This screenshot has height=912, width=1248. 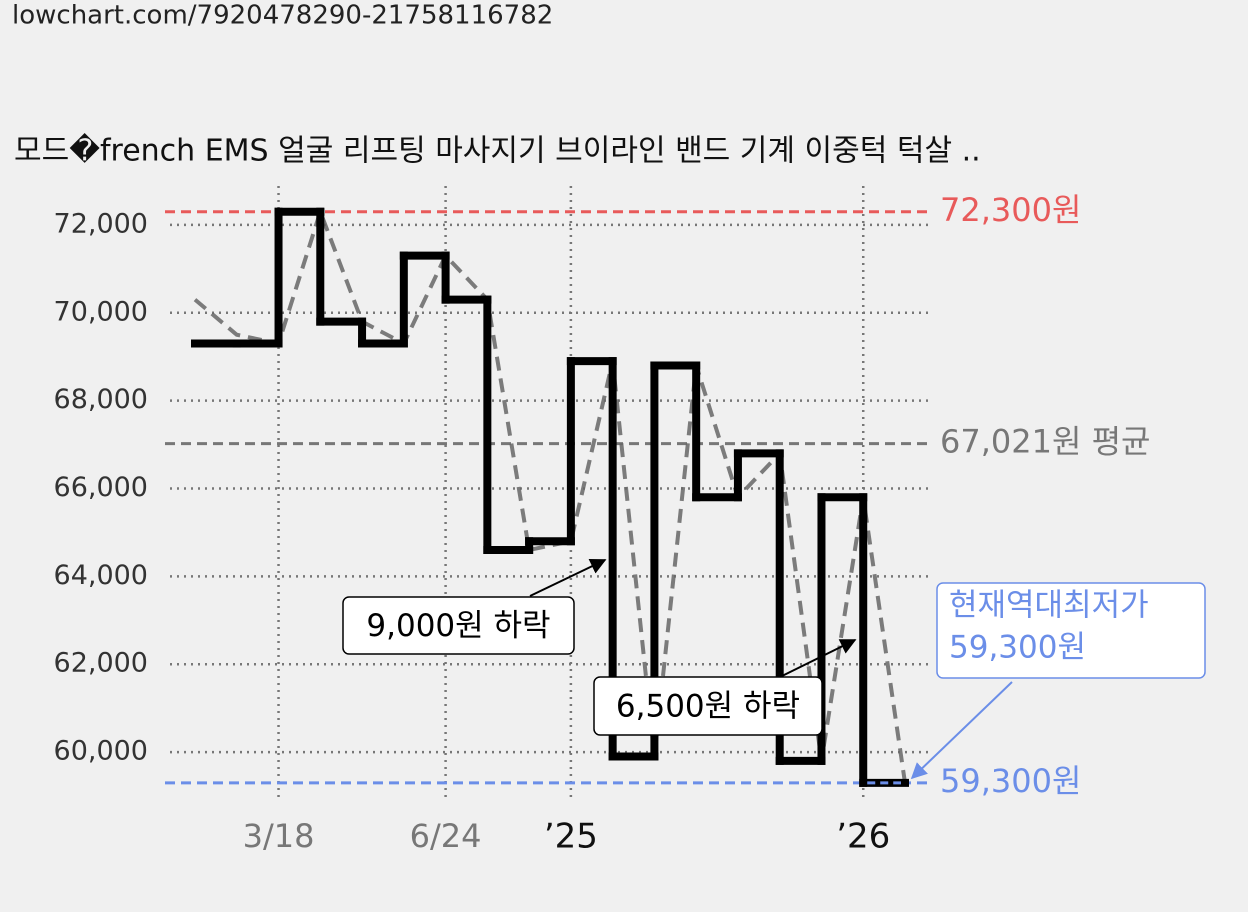 What do you see at coordinates (101, 223) in the screenshot?
I see `y-tick-label: 72,000` at bounding box center [101, 223].